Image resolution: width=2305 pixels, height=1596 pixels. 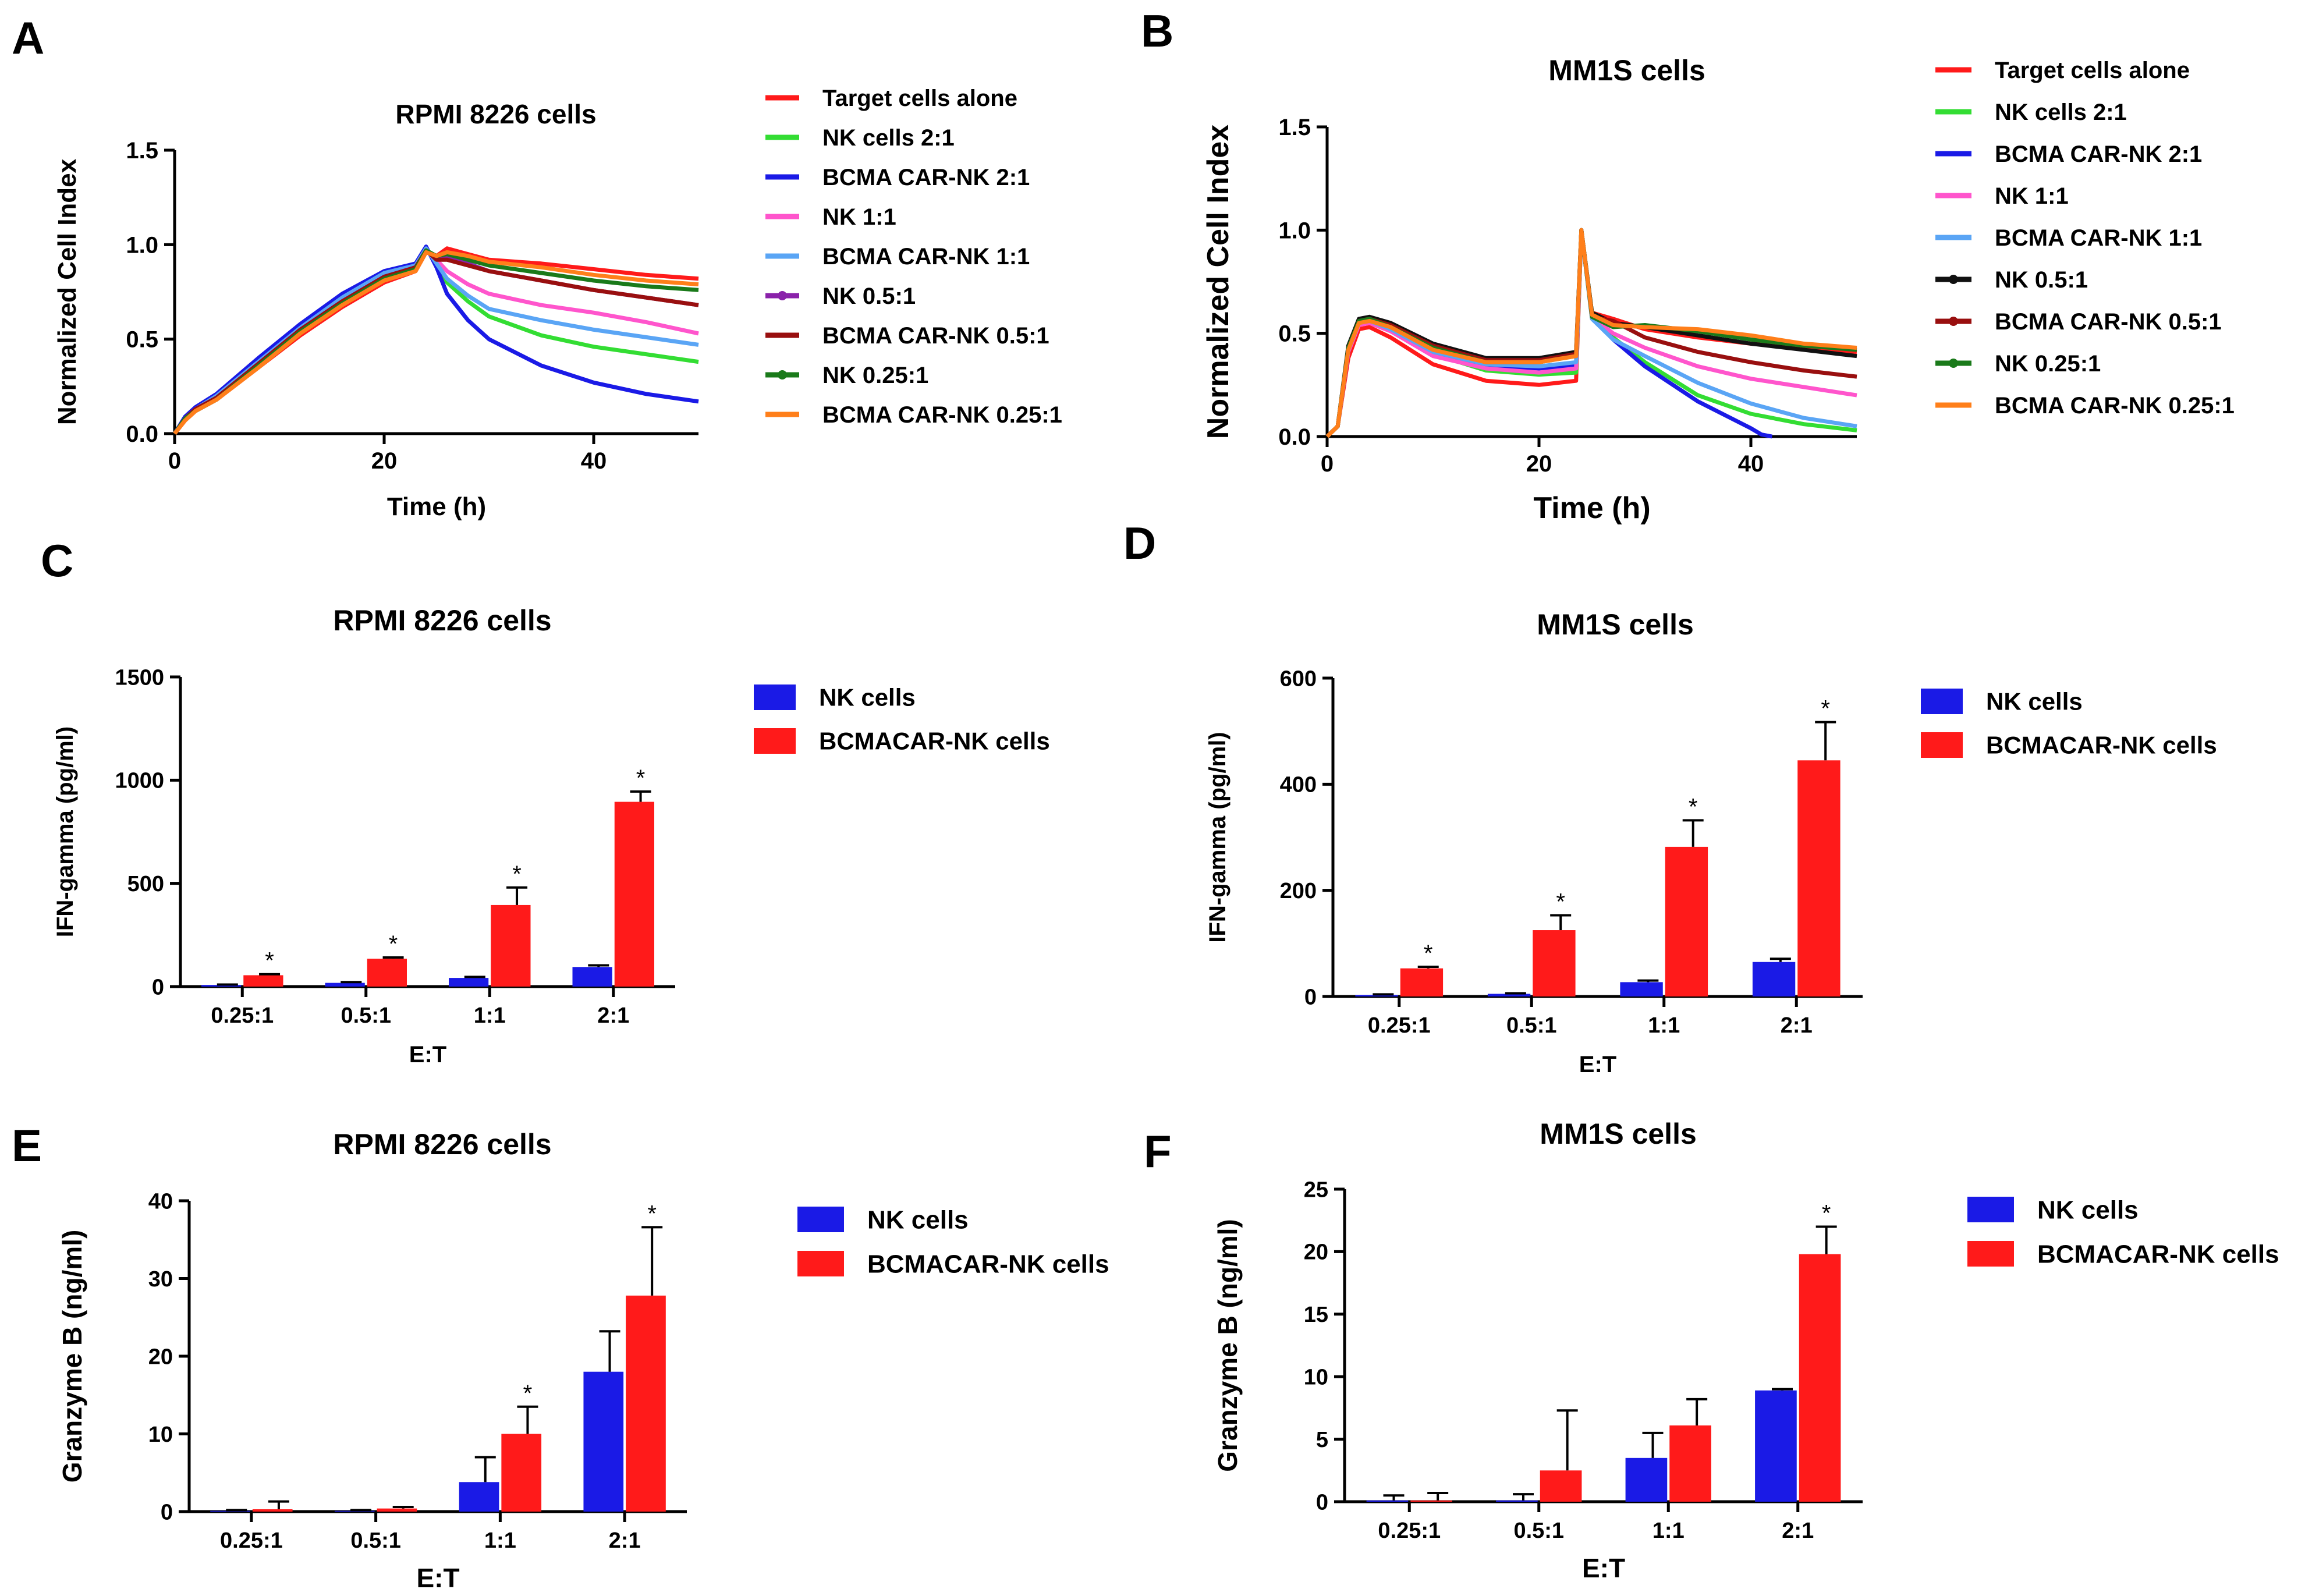 I want to click on legend-label-8: BCMA CAR-NK 0.25:1, so click(x=942, y=415).